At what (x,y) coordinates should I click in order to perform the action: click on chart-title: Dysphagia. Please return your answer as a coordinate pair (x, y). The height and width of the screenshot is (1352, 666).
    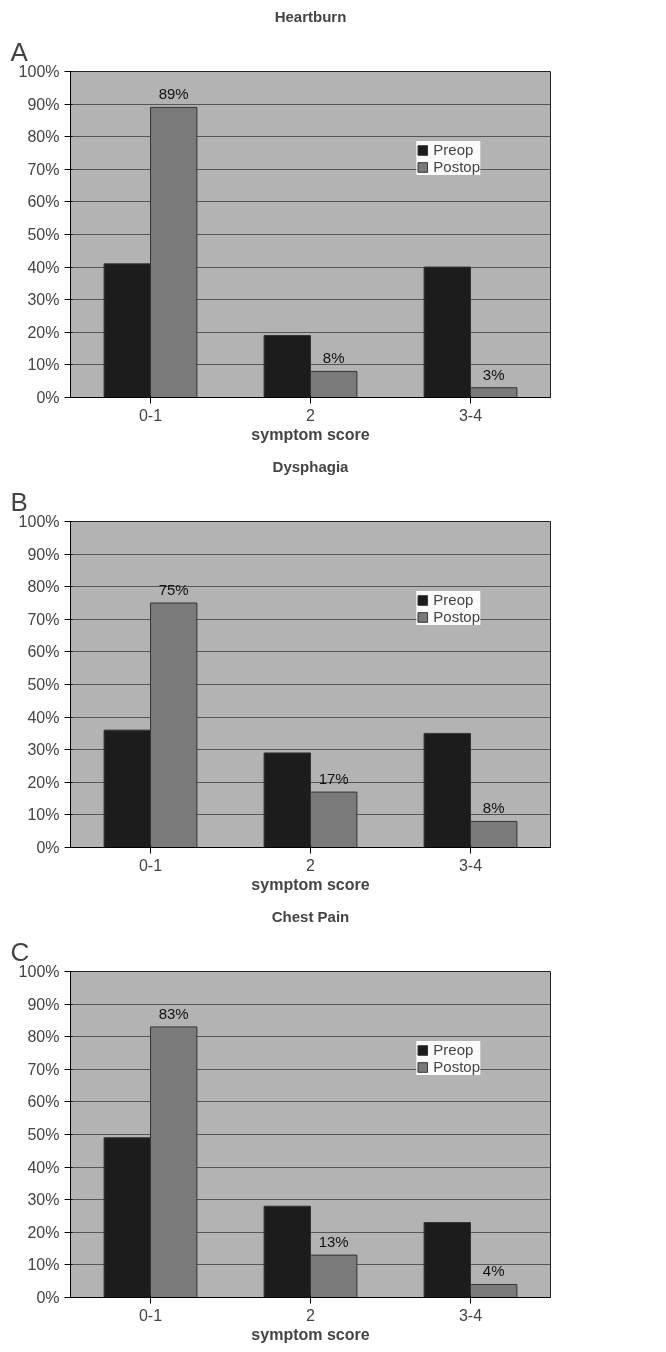
    Looking at the image, I should click on (311, 466).